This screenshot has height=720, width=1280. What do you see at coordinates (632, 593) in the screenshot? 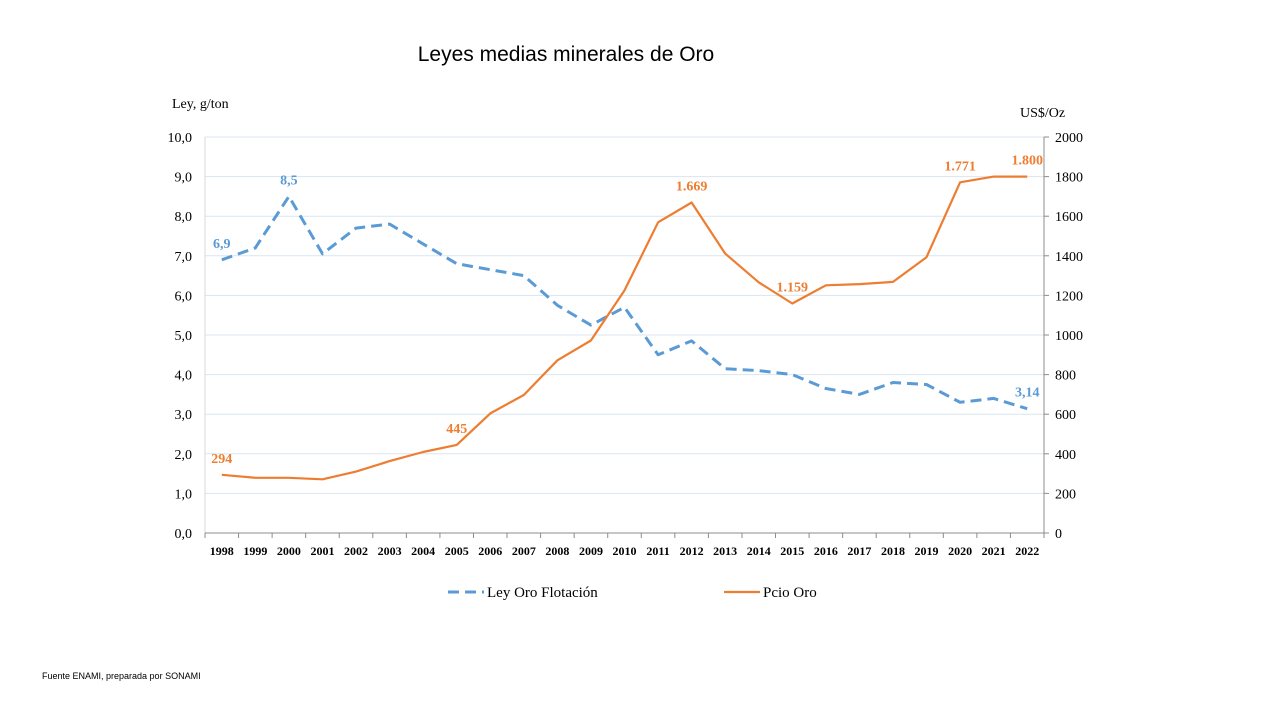
I see `legend: Ley Oro Flotación Pcio Oro` at bounding box center [632, 593].